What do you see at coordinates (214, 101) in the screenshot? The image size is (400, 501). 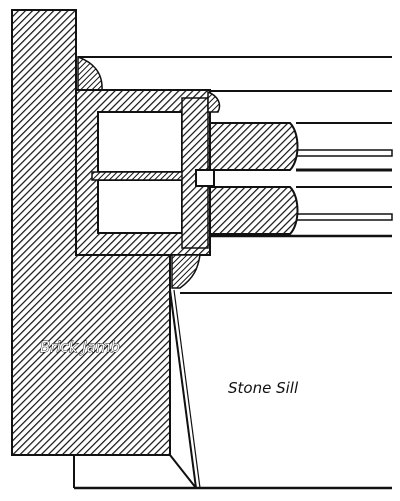 I see `frame-bead-top` at bounding box center [214, 101].